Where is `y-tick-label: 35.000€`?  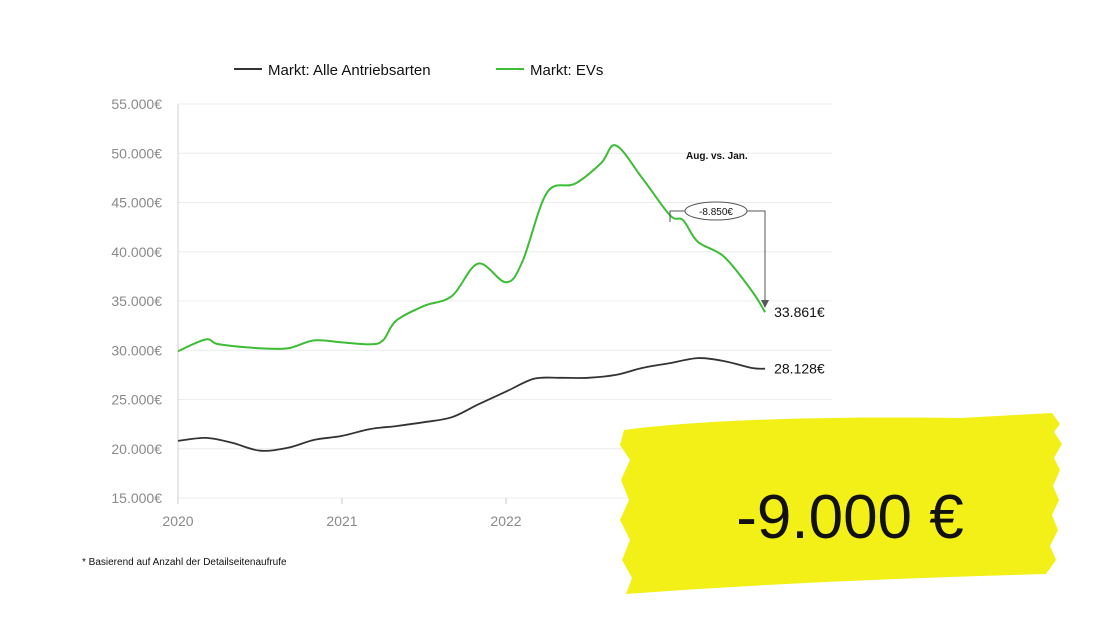
y-tick-label: 35.000€ is located at coordinates (136, 301).